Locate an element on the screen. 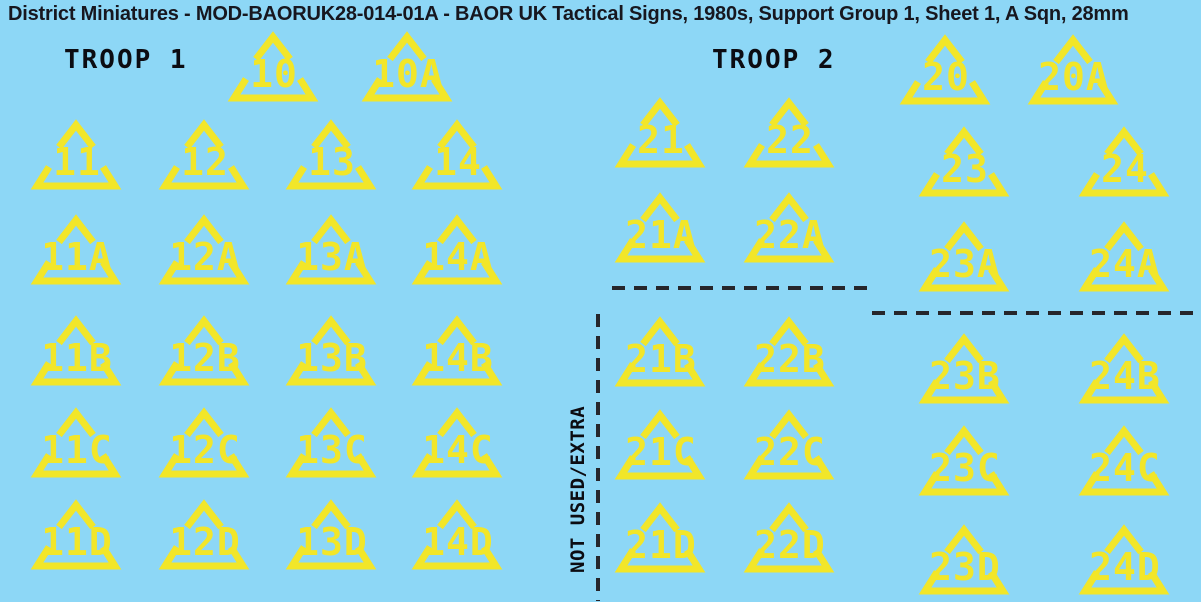  sign-number: 11A is located at coordinates (77, 257).